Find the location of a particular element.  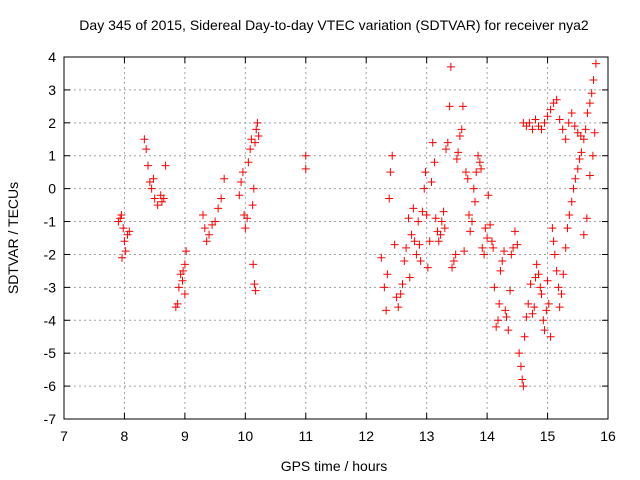

y-tick-label: -6 is located at coordinates (50, 386).